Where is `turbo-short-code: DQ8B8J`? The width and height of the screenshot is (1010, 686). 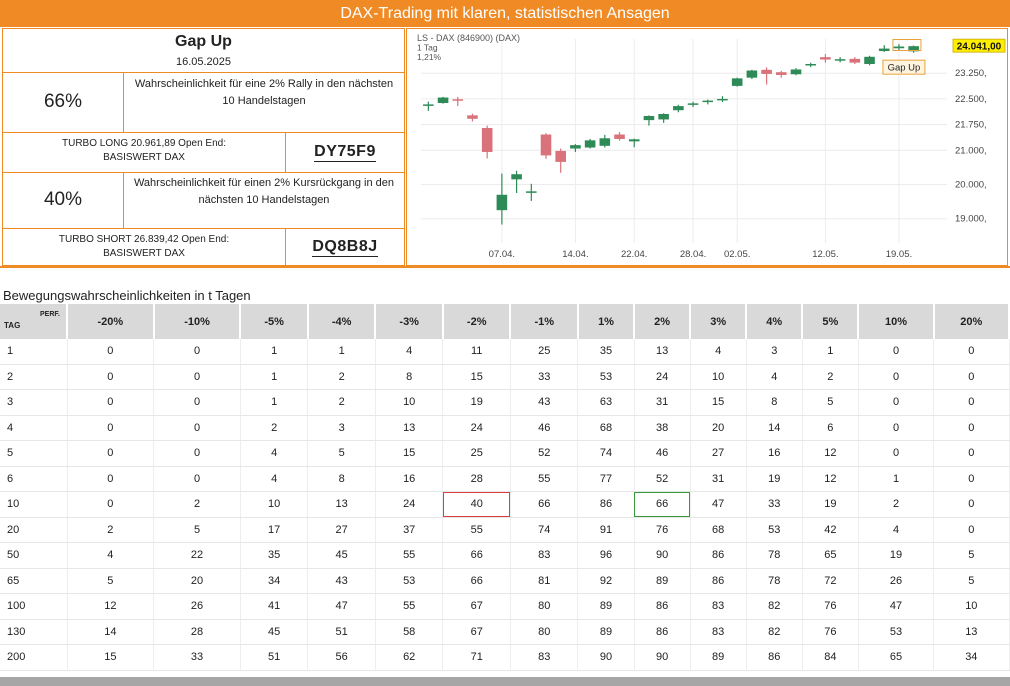 turbo-short-code: DQ8B8J is located at coordinates (345, 246).